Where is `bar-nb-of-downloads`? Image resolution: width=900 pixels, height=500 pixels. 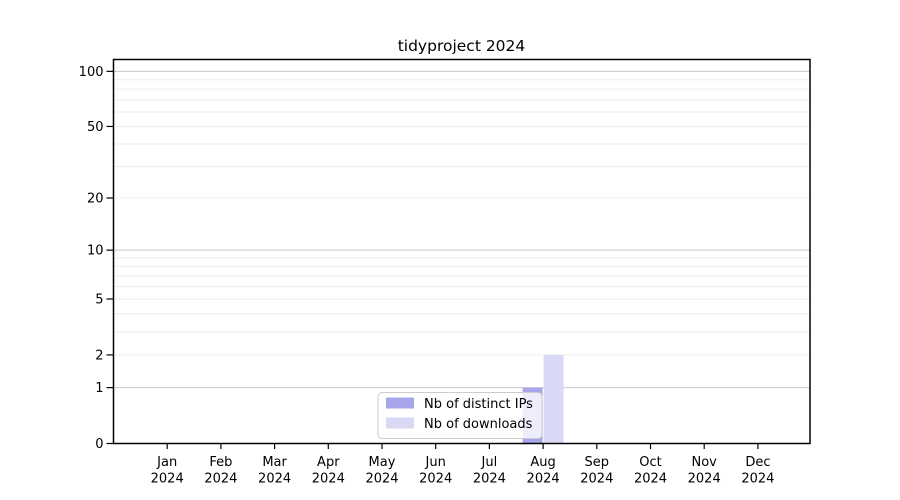 bar-nb-of-downloads is located at coordinates (553, 399).